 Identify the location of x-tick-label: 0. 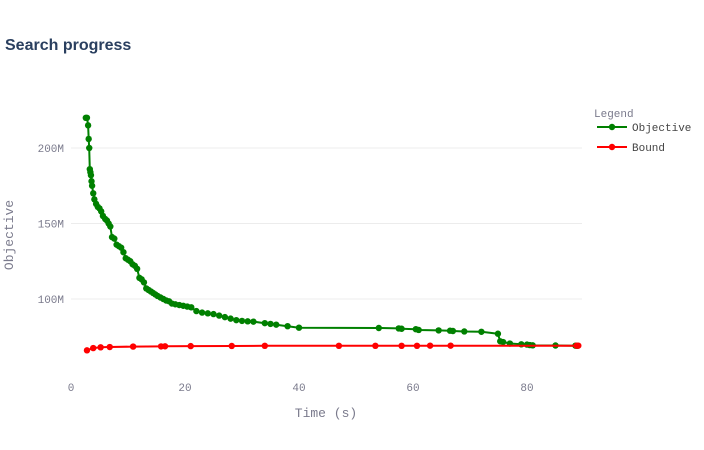
(71, 389).